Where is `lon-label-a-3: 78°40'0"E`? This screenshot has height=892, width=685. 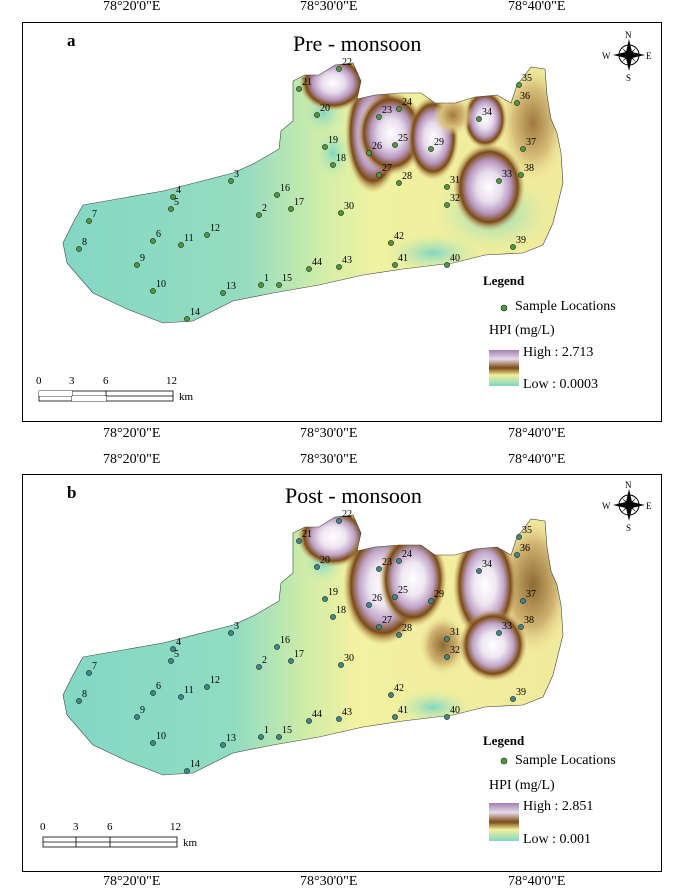
lon-label-a-3: 78°40'0"E is located at coordinates (537, 7).